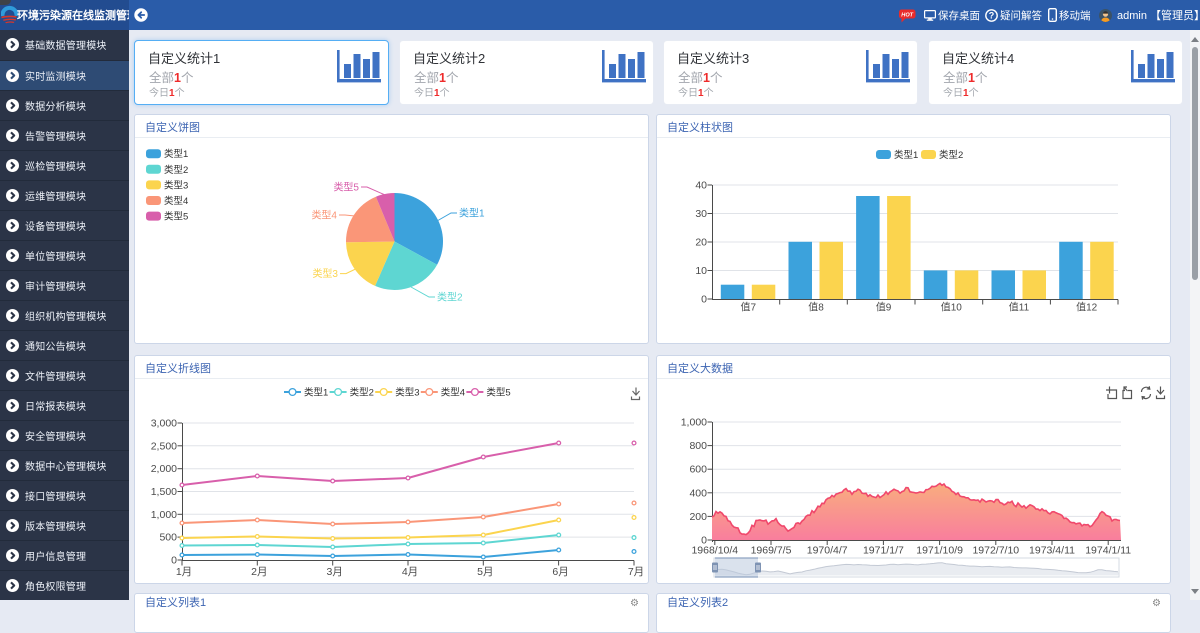 The height and width of the screenshot is (633, 1200). What do you see at coordinates (698, 492) in the screenshot?
I see `svg-text: 400` at bounding box center [698, 492].